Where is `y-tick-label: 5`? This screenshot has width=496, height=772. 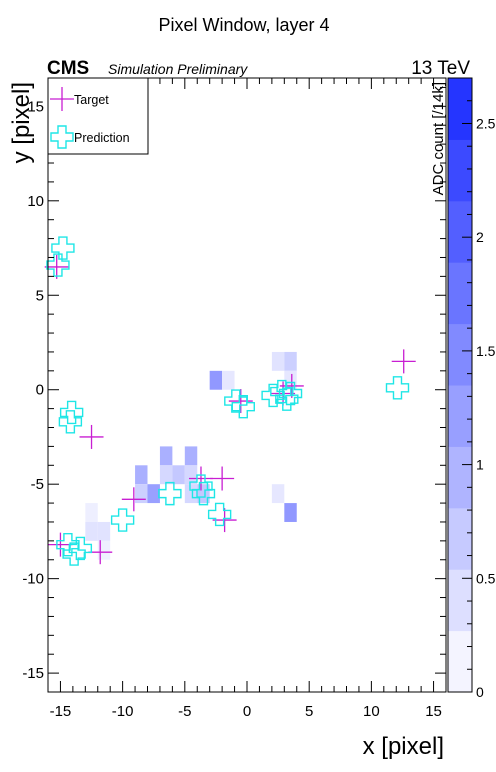 y-tick-label: 5 is located at coordinates (40, 295).